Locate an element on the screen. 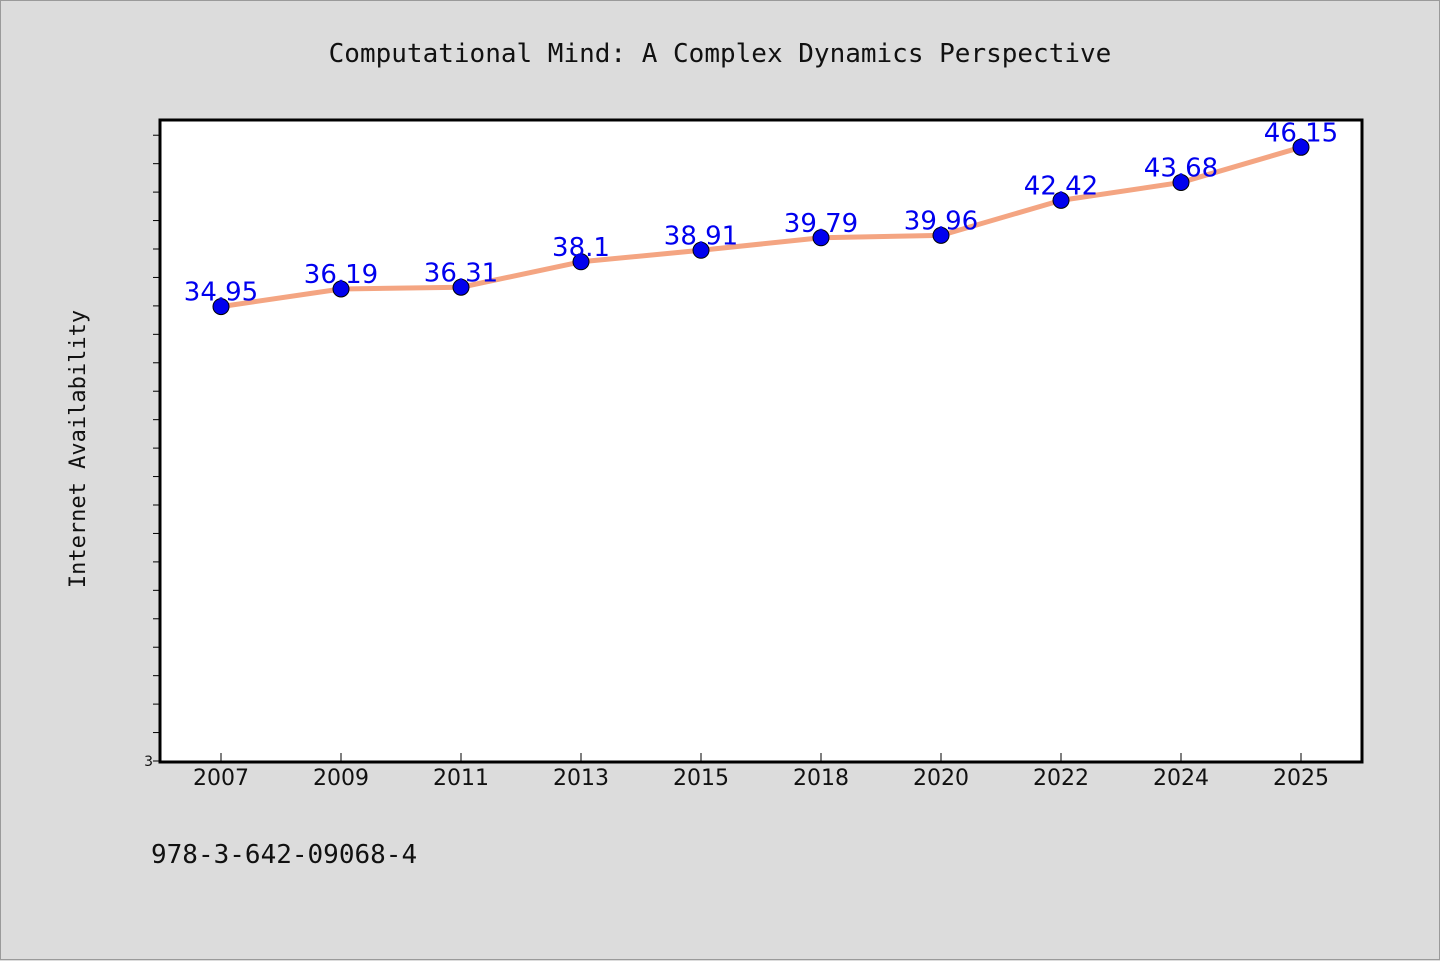  x-tick-label: 2015 is located at coordinates (701, 778).